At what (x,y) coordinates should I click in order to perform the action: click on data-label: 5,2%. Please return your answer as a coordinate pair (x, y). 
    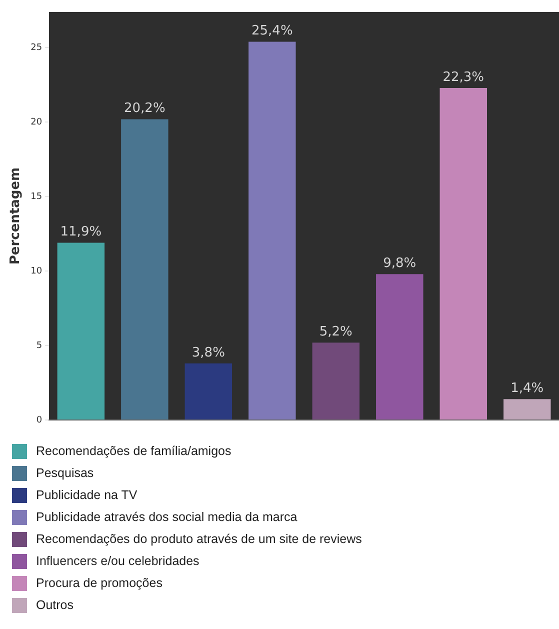
    Looking at the image, I should click on (335, 332).